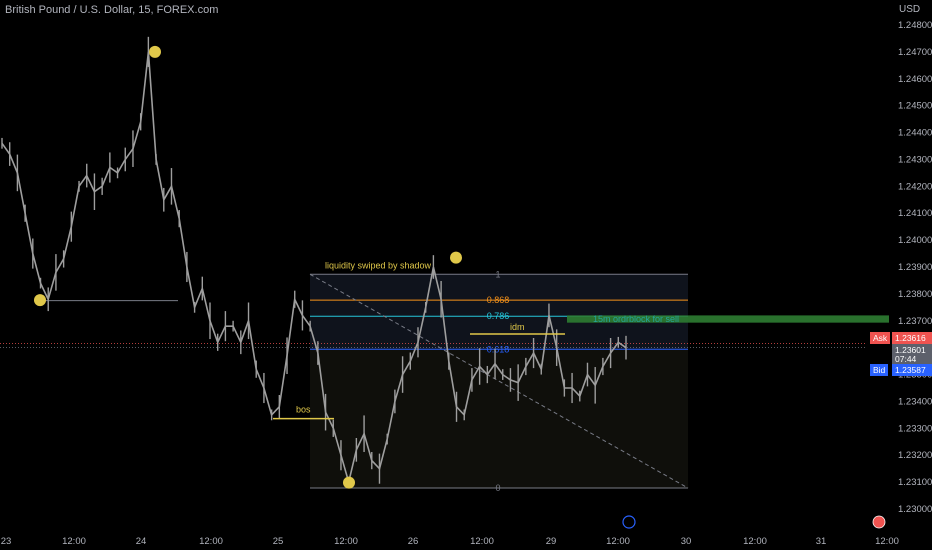  I want to click on price-tick-label: 1.24000, so click(915, 240).